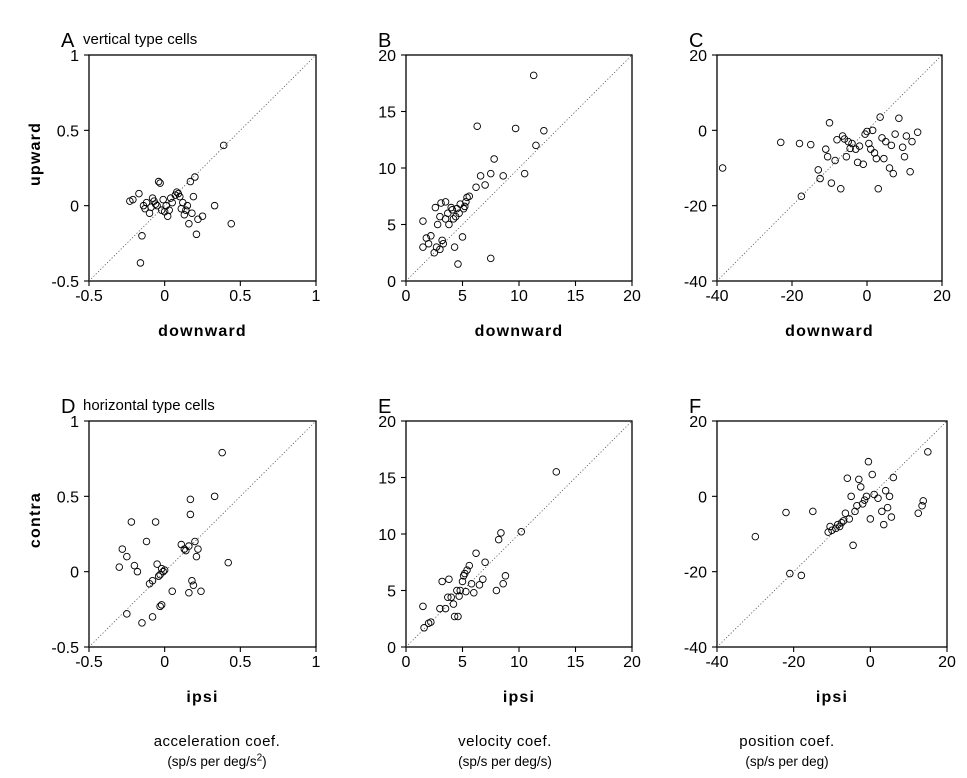 This screenshot has height=778, width=967. I want to click on panel-e-xtick-label: 10, so click(519, 662).